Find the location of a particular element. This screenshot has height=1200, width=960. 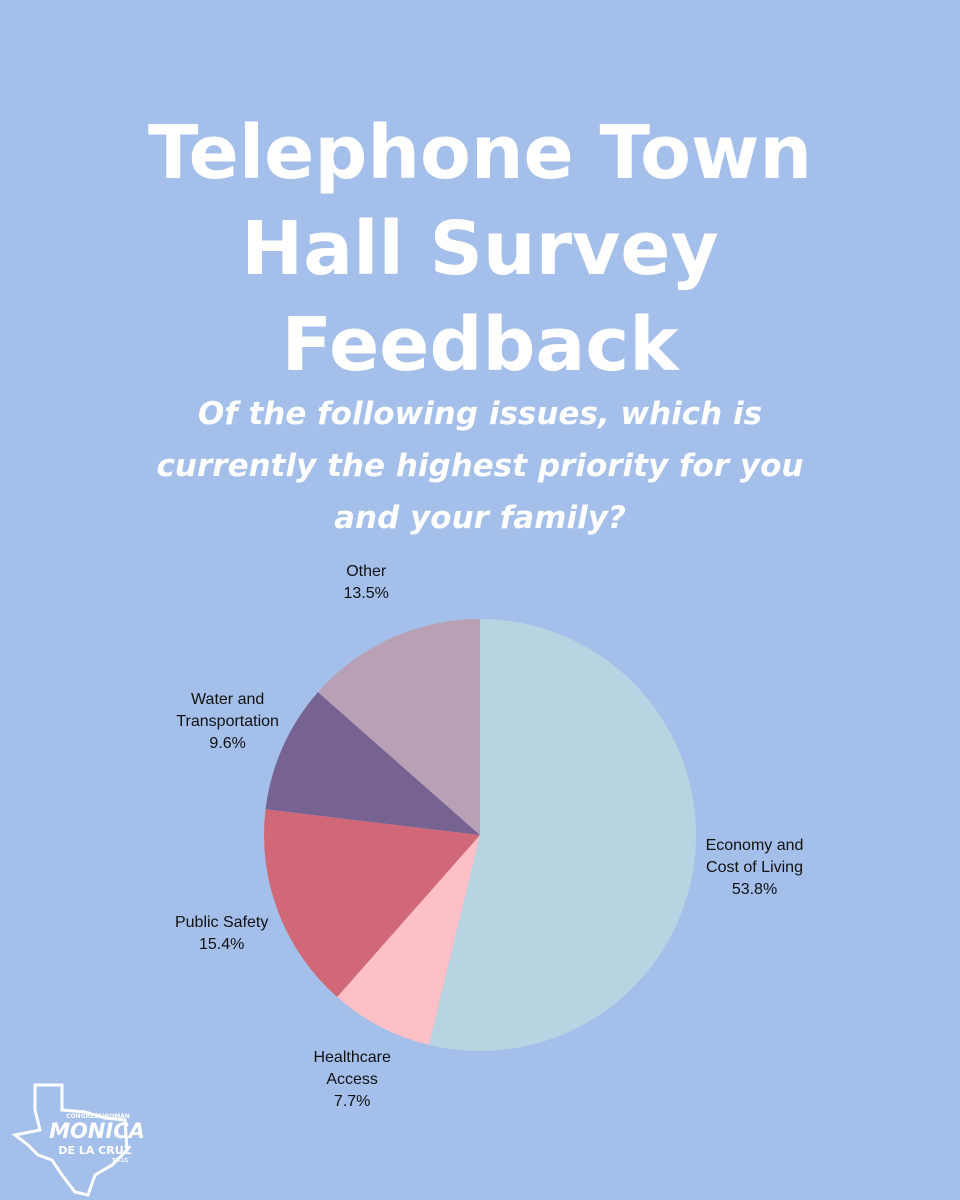

logo-district: TX-15 is located at coordinates (120, 1161).